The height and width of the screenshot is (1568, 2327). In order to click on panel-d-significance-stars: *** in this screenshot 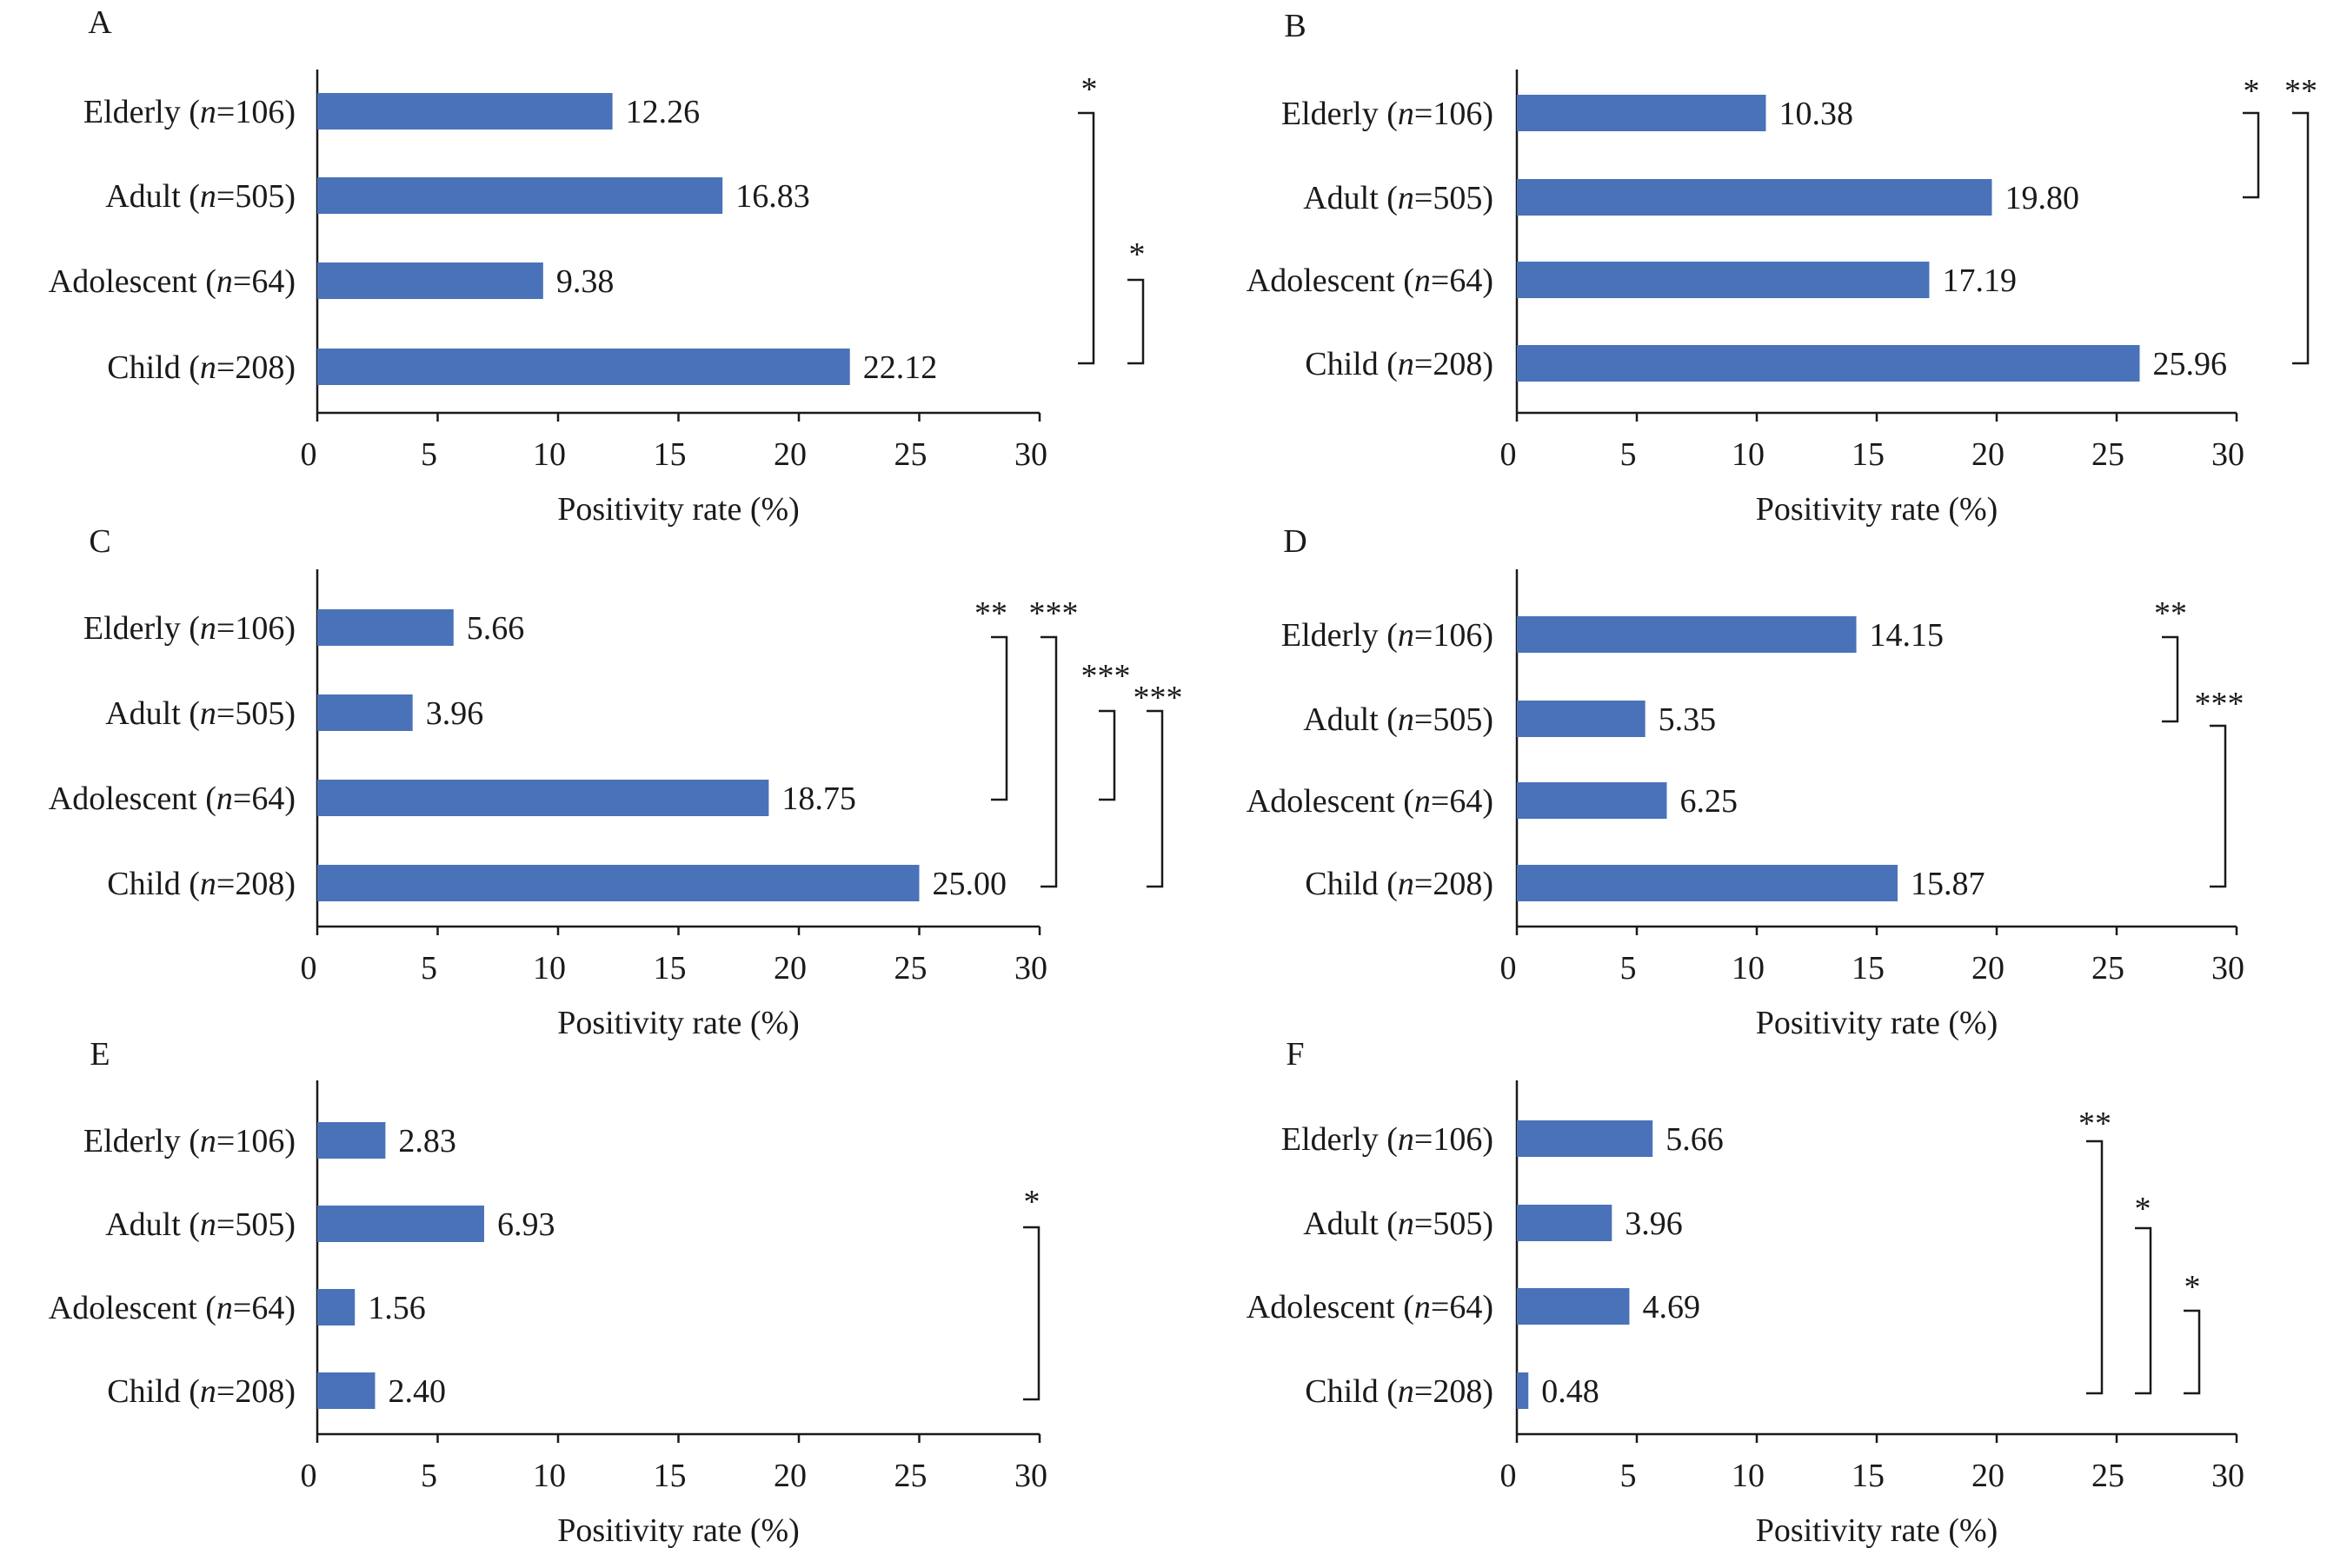, I will do `click(2219, 704)`.